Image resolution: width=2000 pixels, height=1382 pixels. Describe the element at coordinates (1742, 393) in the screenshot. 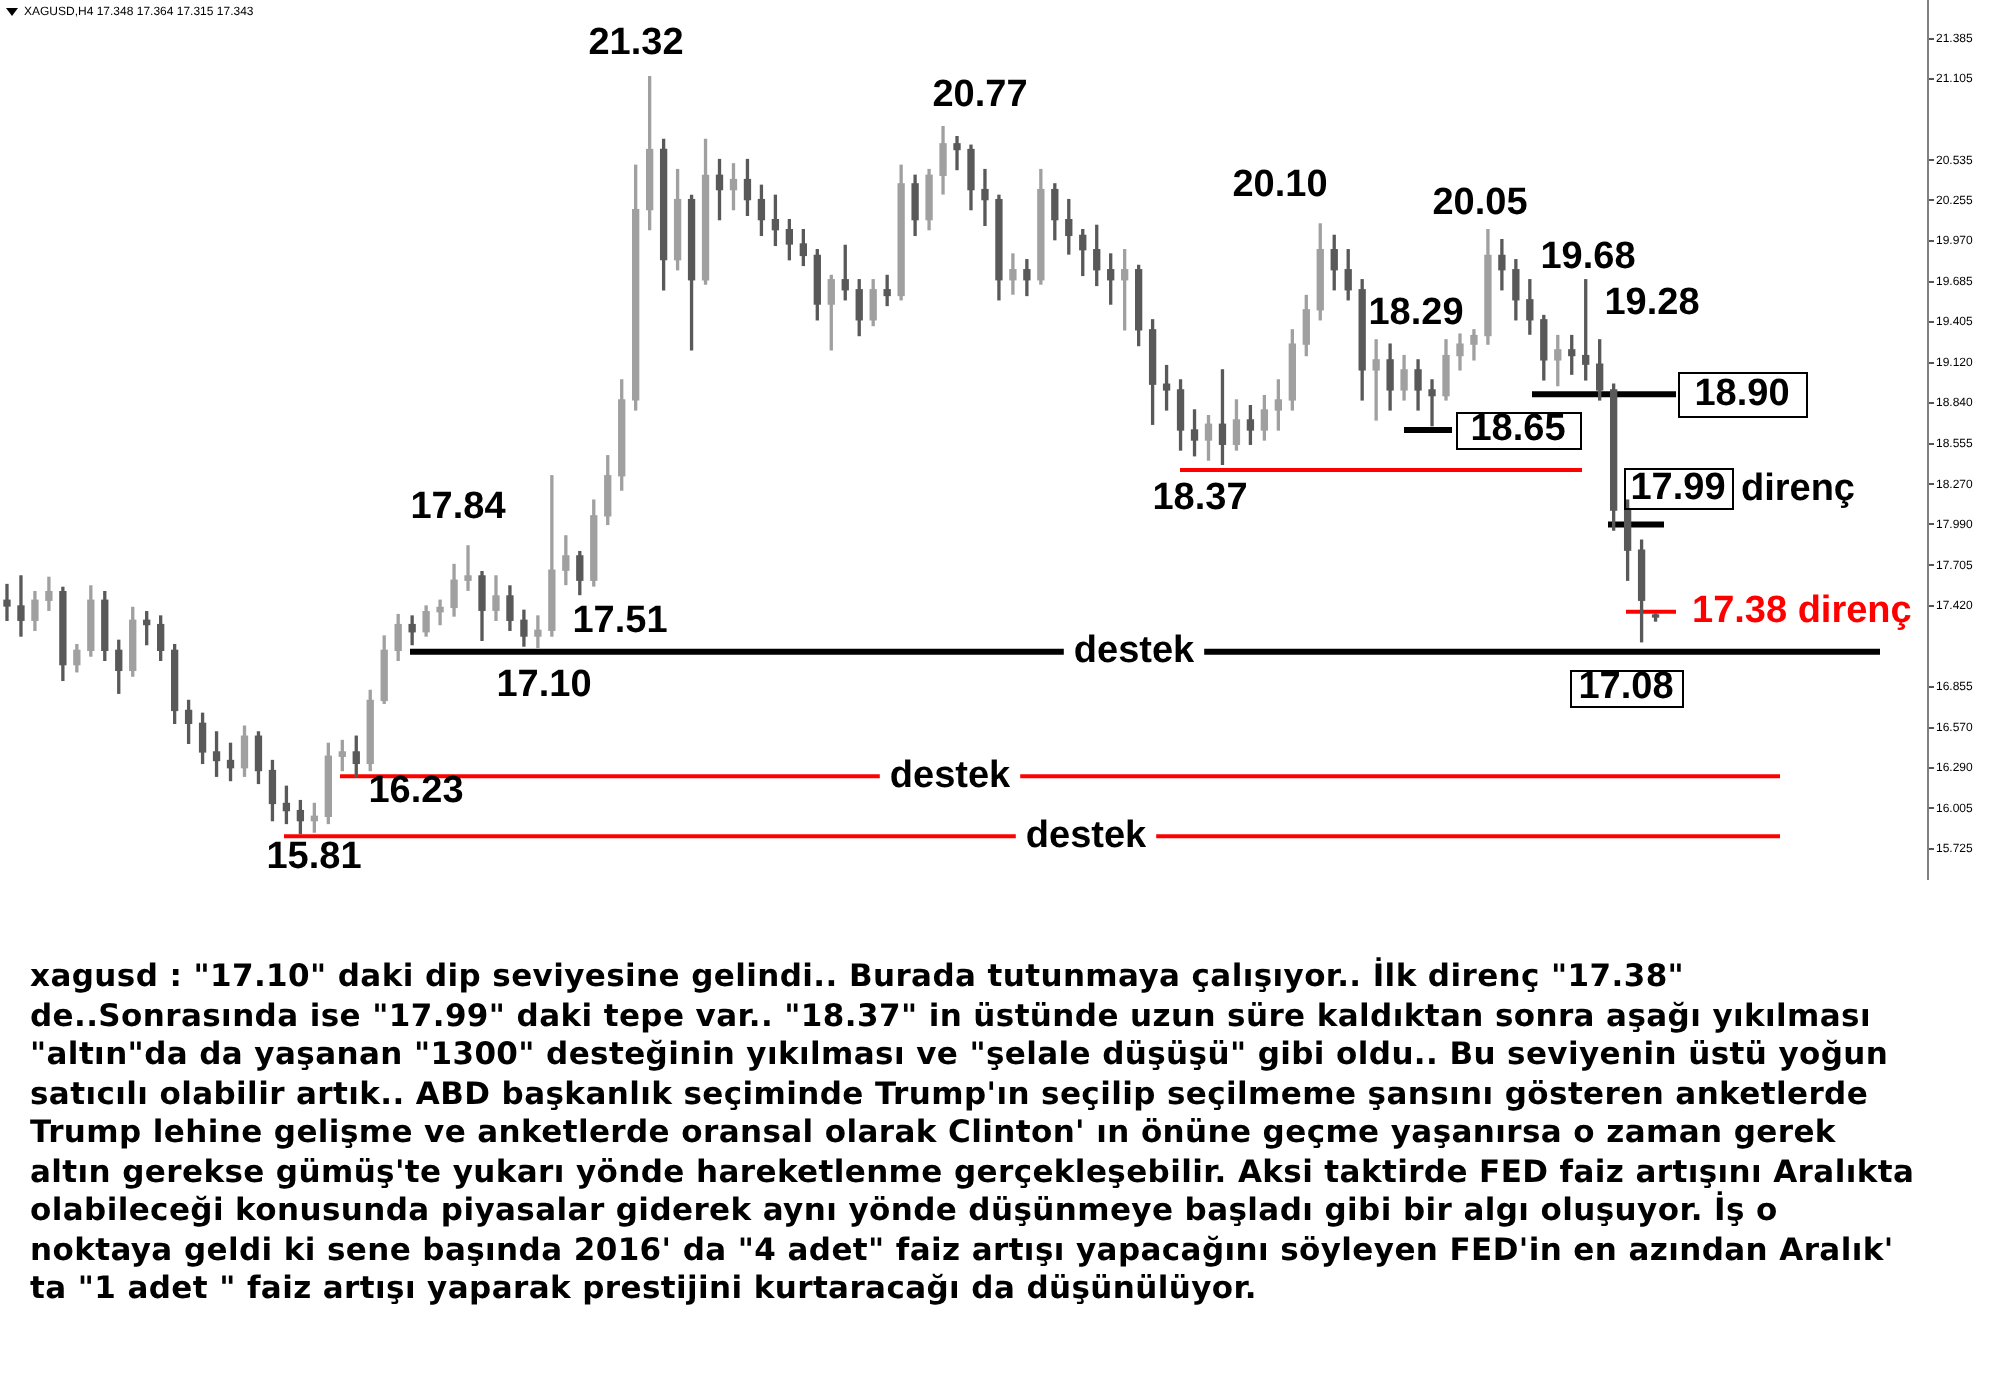

I see `ref-line-label: 18.90` at that location.